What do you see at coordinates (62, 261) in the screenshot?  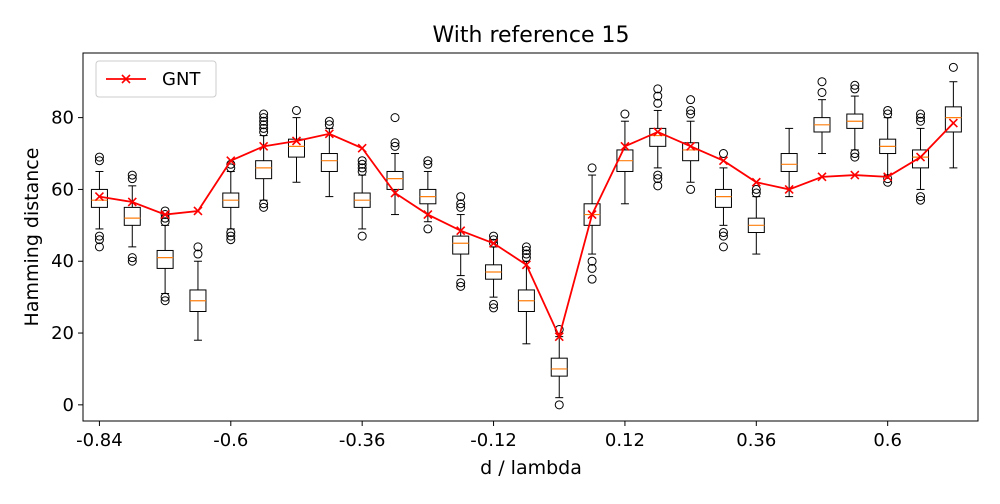 I see `y-tick-label: 40` at bounding box center [62, 261].